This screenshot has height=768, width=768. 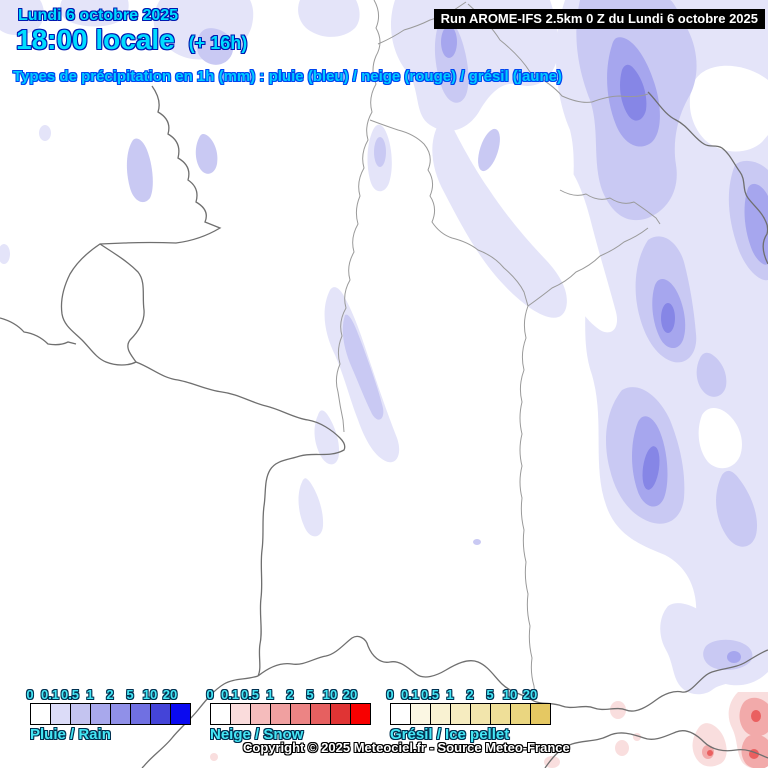 I want to click on legend-swatch-snow-0.5, so click(x=260, y=714).